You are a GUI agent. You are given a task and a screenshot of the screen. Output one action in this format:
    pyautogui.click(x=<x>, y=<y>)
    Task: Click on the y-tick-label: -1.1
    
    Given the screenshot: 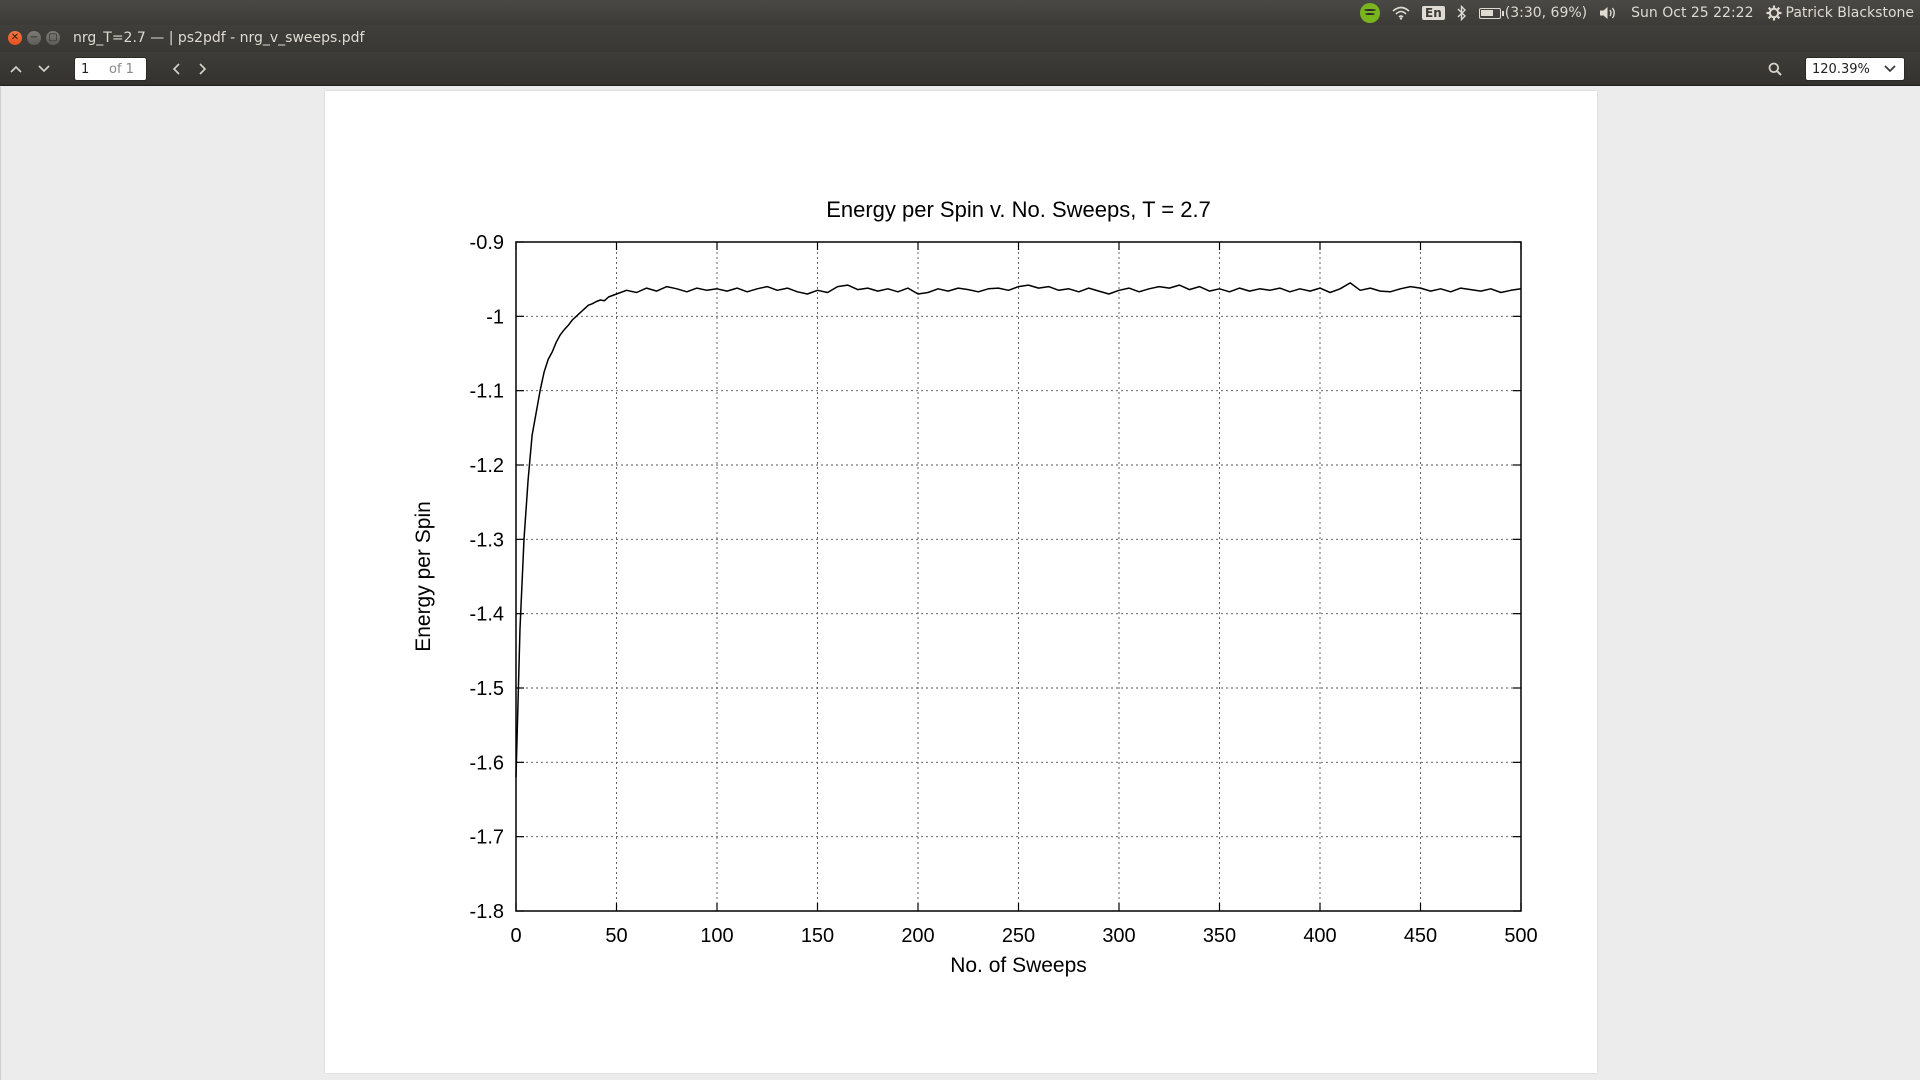 What is the action you would take?
    pyautogui.click(x=487, y=392)
    